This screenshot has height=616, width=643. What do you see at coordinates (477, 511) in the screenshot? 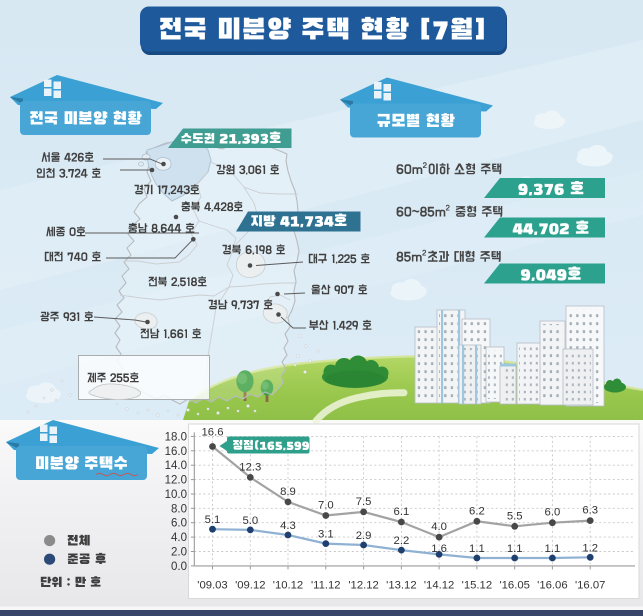
I see `svg-text: 6.2` at bounding box center [477, 511].